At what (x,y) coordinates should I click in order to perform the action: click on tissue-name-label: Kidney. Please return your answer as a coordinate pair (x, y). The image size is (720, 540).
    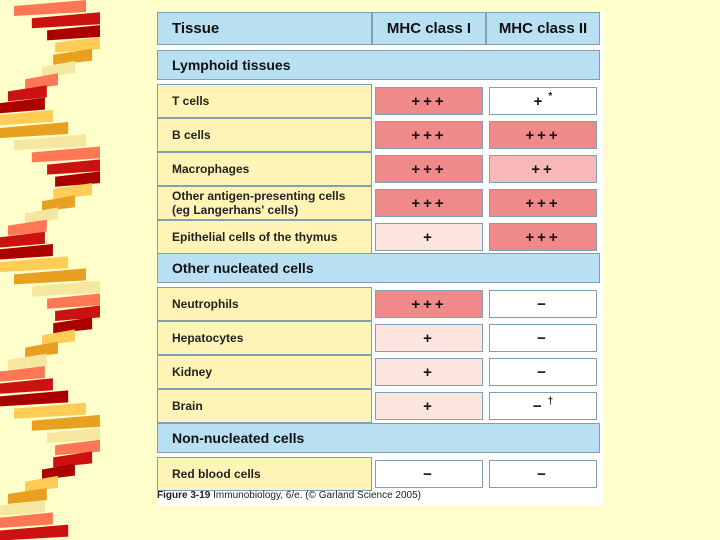
    Looking at the image, I should click on (192, 372).